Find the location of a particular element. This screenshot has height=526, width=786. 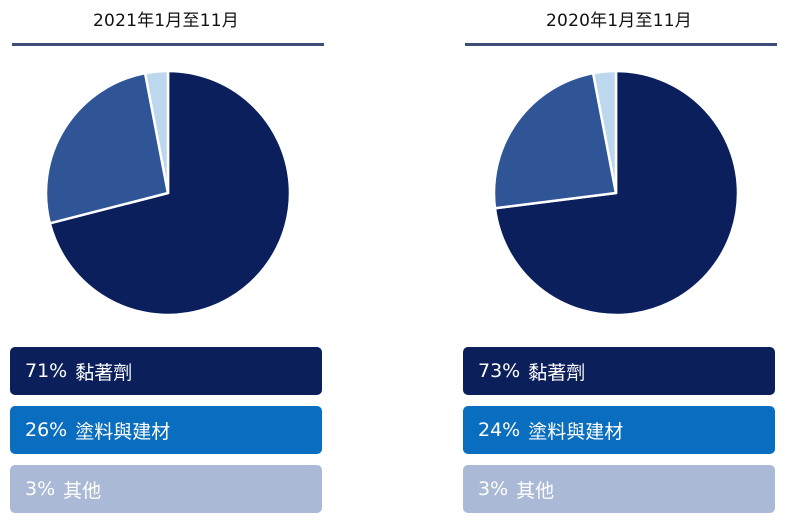

legend-percent: 71% is located at coordinates (46, 371).